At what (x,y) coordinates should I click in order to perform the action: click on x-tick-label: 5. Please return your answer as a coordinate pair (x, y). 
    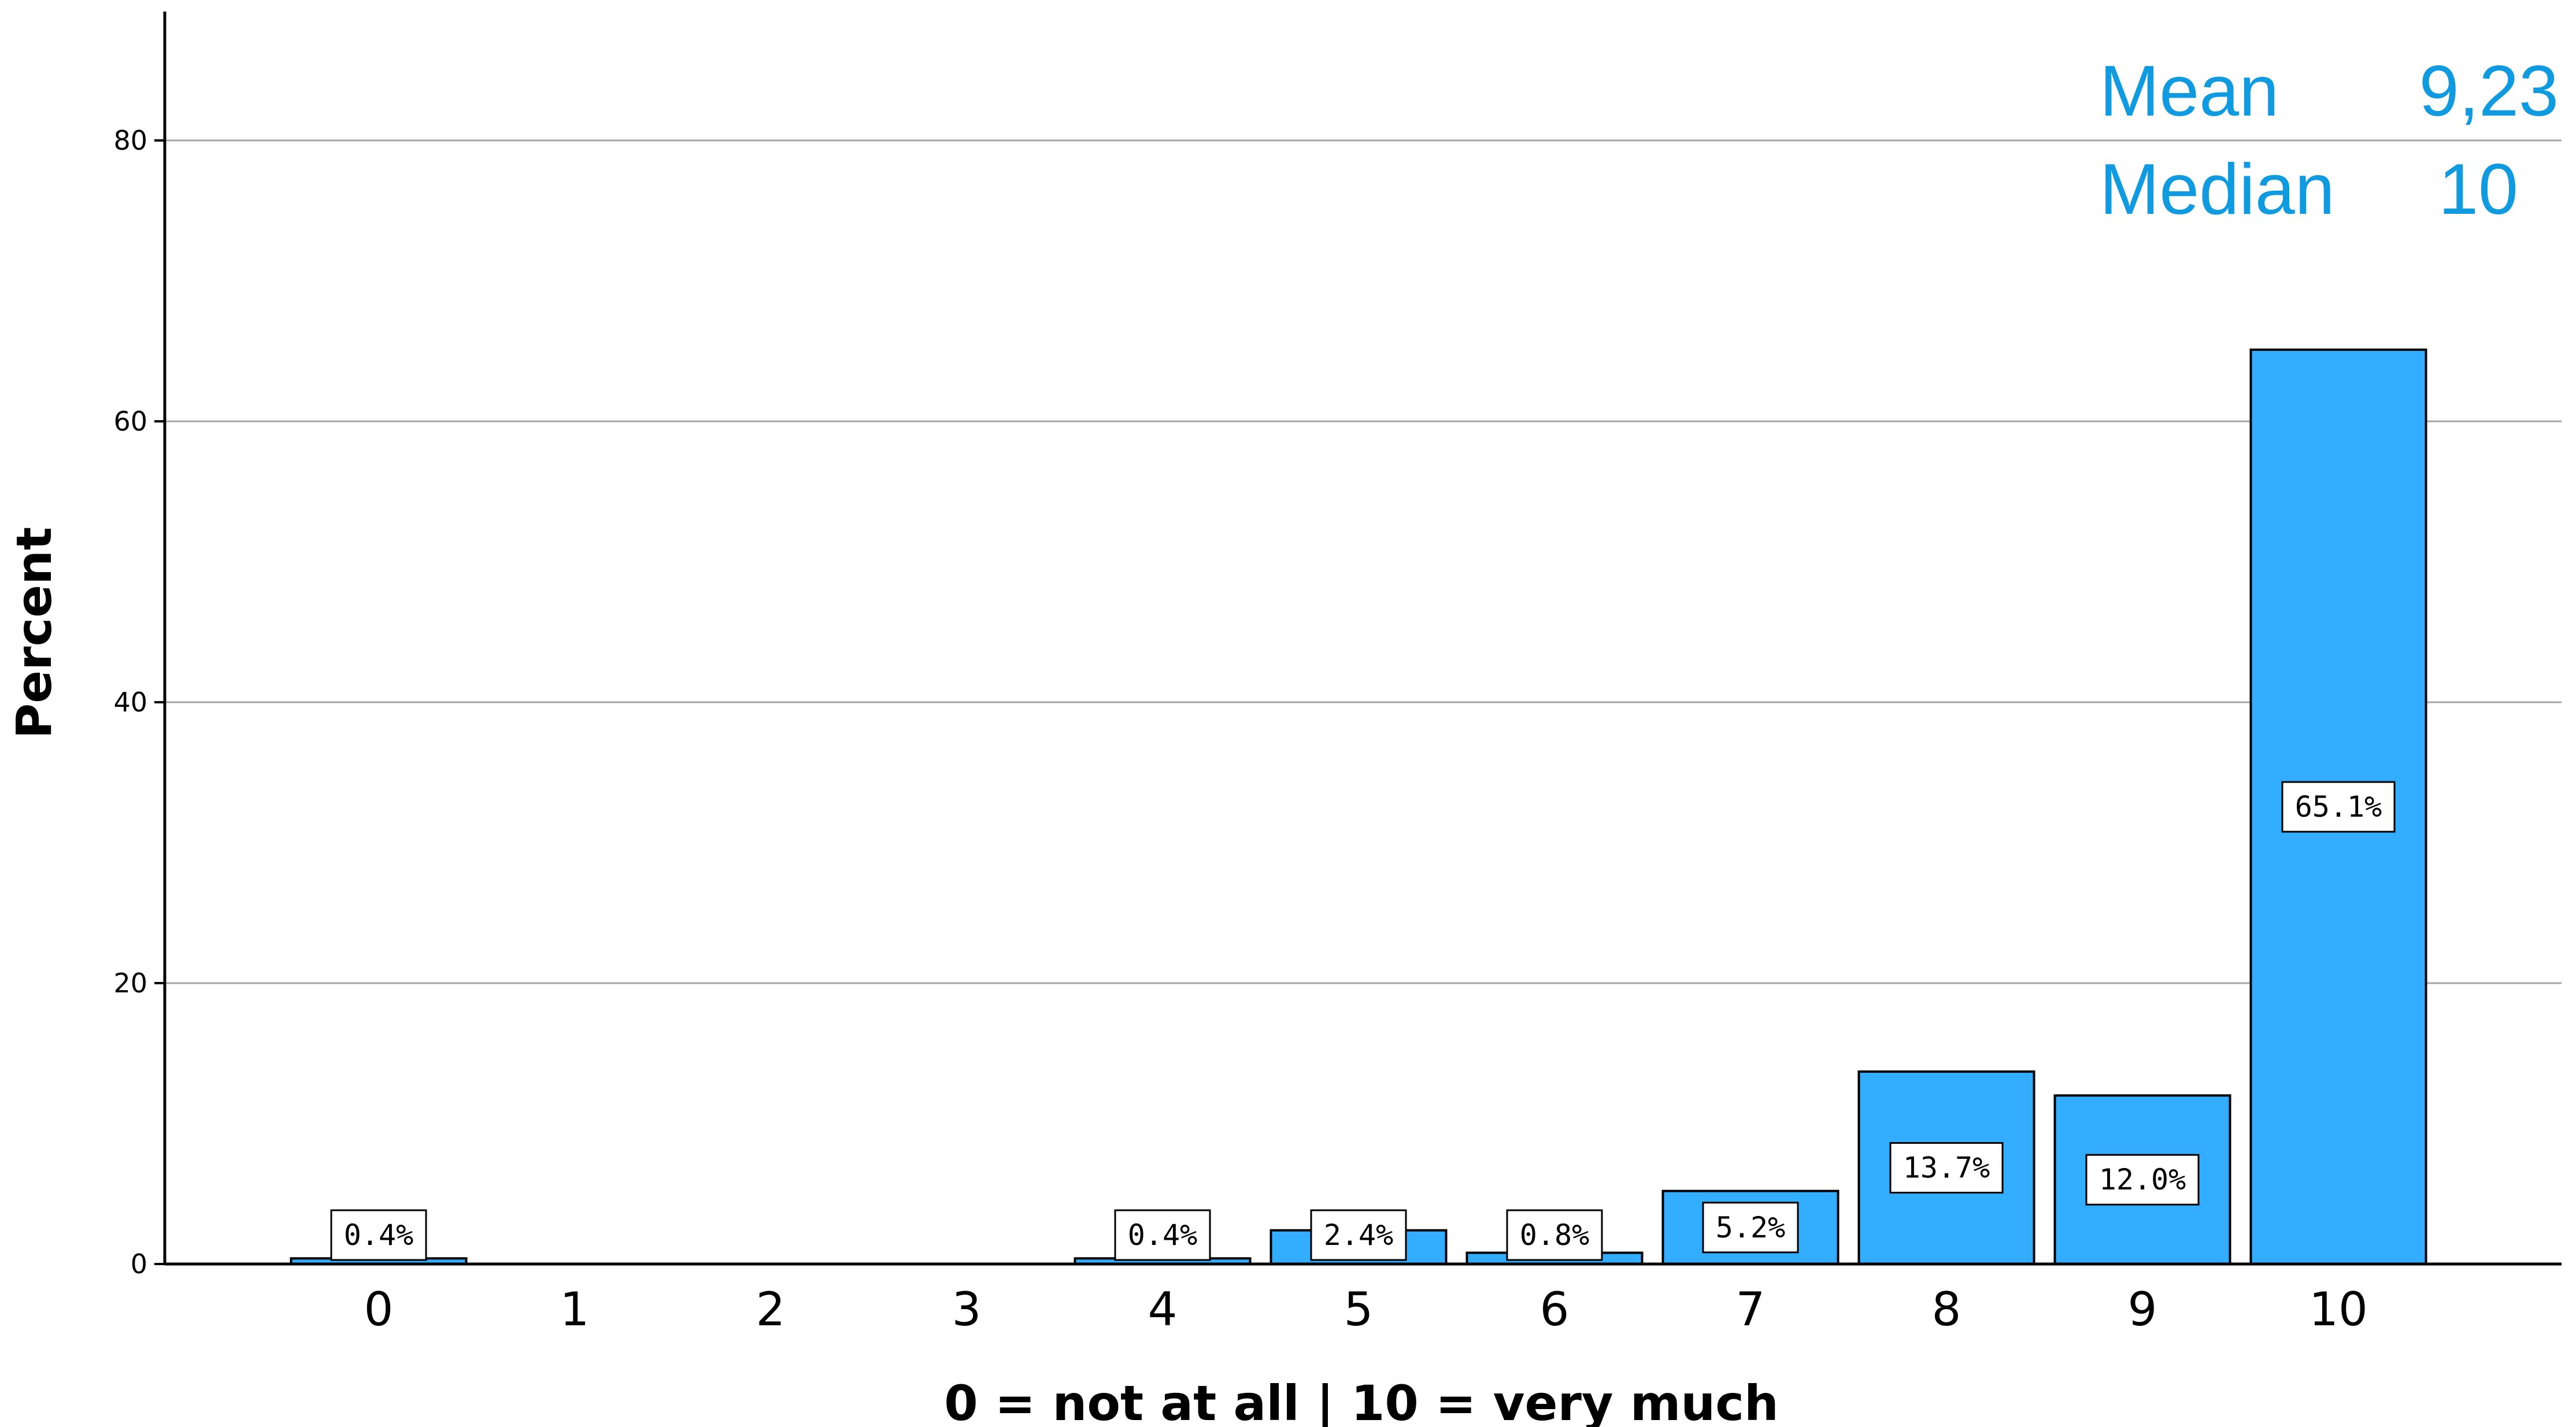
    Looking at the image, I should click on (1359, 1309).